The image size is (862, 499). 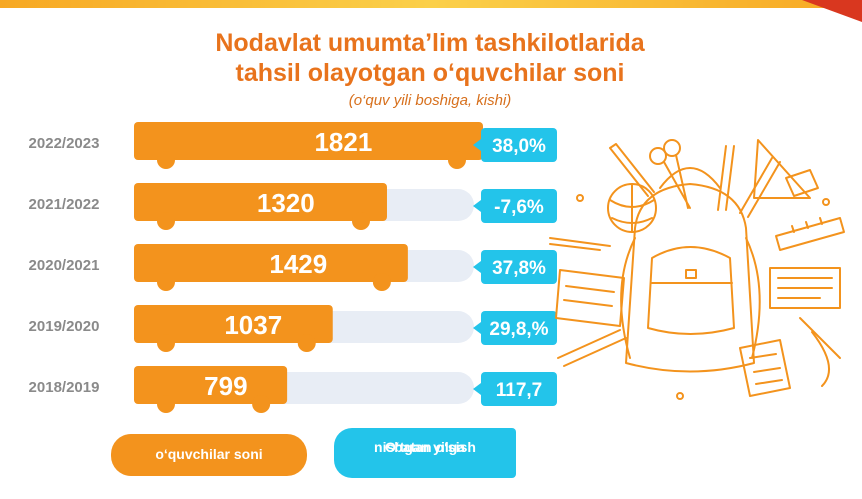 I want to click on growth-label: 29,8,%, so click(x=518, y=329).